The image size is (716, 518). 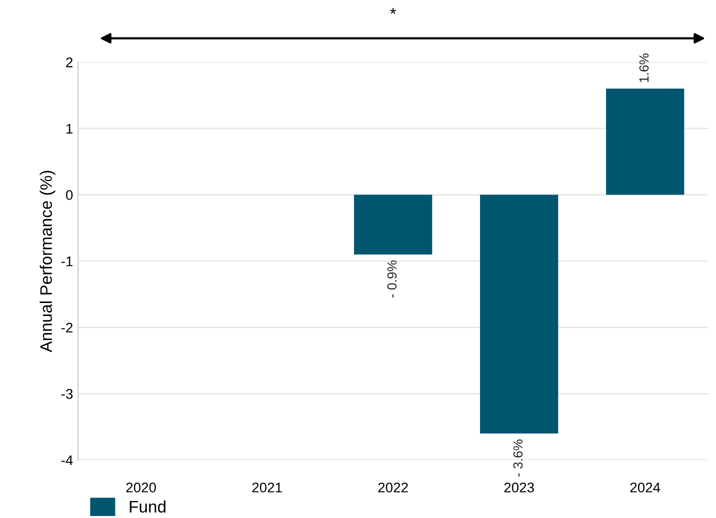 What do you see at coordinates (69, 129) in the screenshot?
I see `y-tick-label: 1` at bounding box center [69, 129].